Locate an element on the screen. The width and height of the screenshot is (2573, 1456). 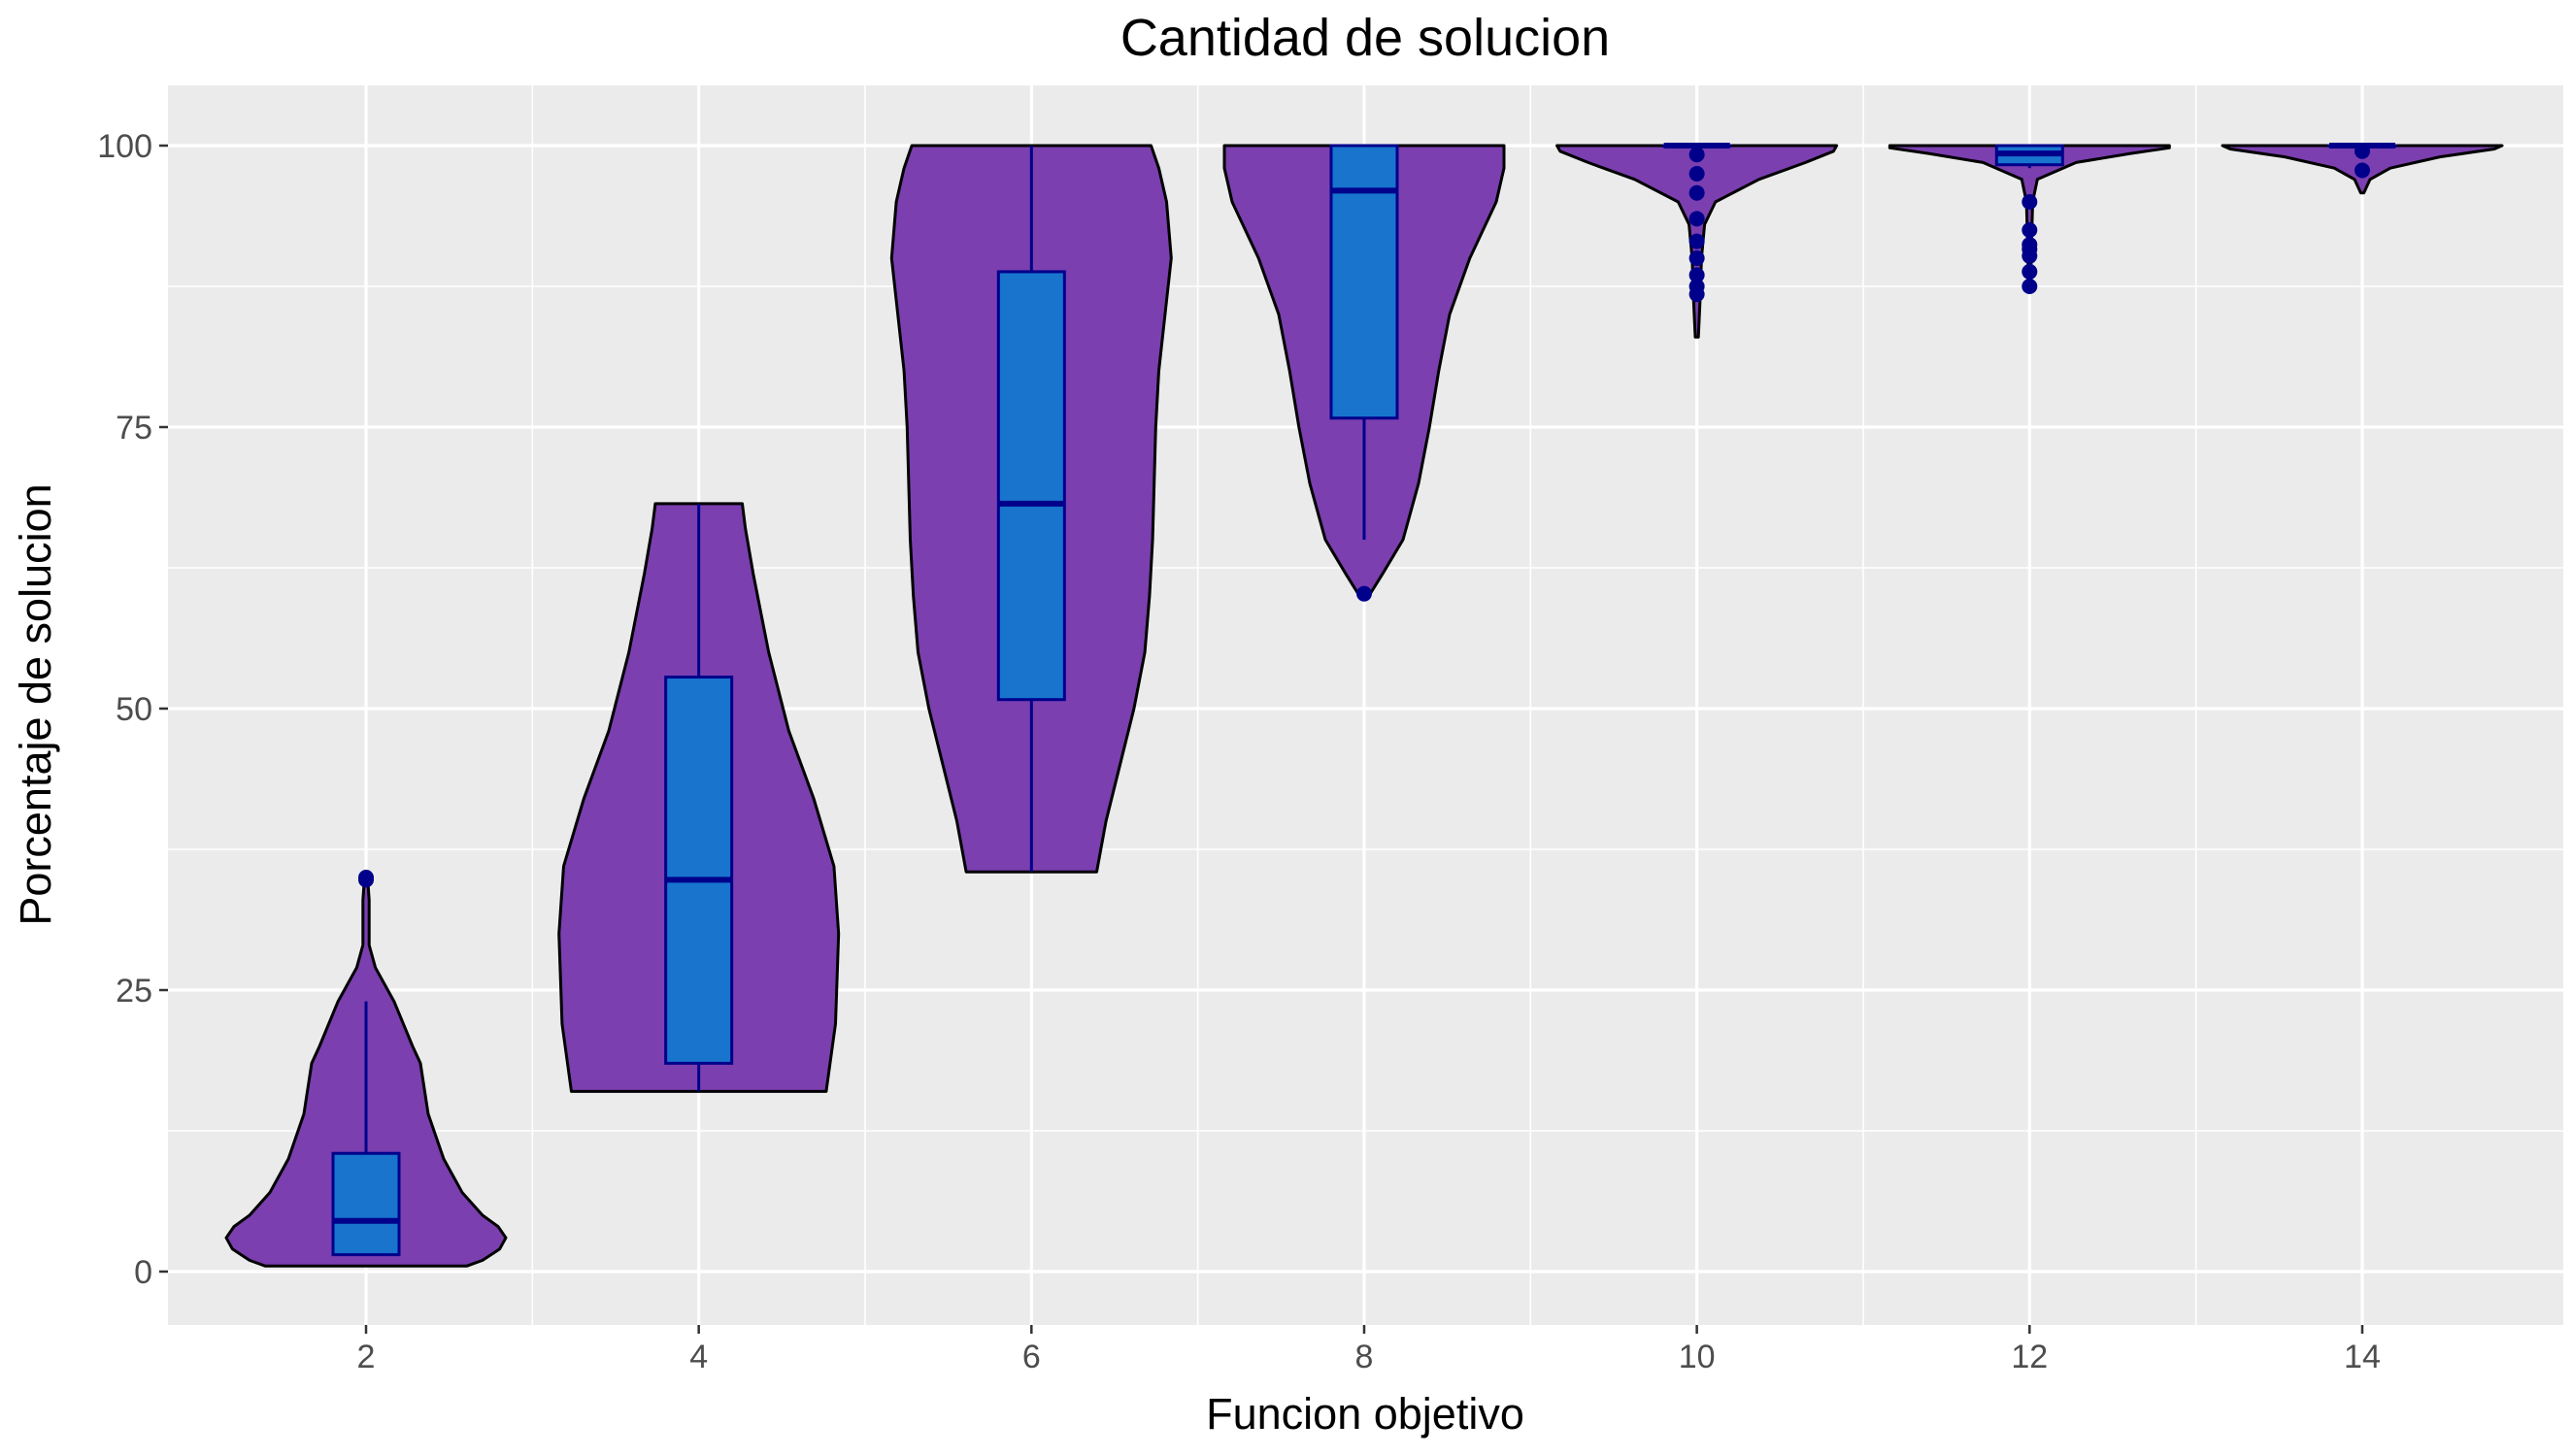
chart-title: Cantidad de solucion is located at coordinates (1365, 38).